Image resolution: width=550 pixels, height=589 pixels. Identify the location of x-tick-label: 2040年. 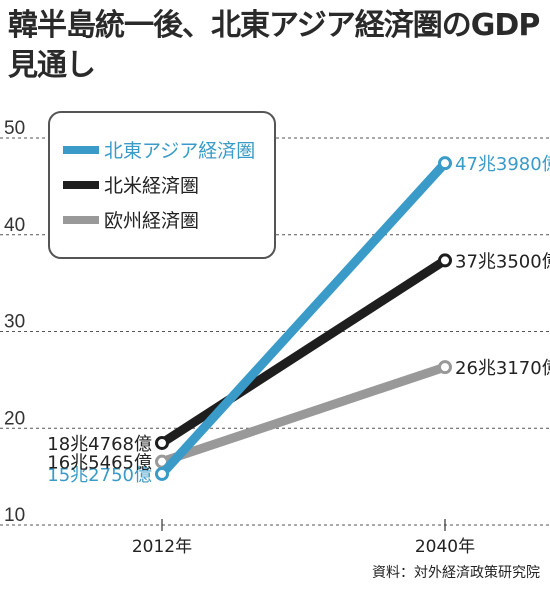
(445, 547).